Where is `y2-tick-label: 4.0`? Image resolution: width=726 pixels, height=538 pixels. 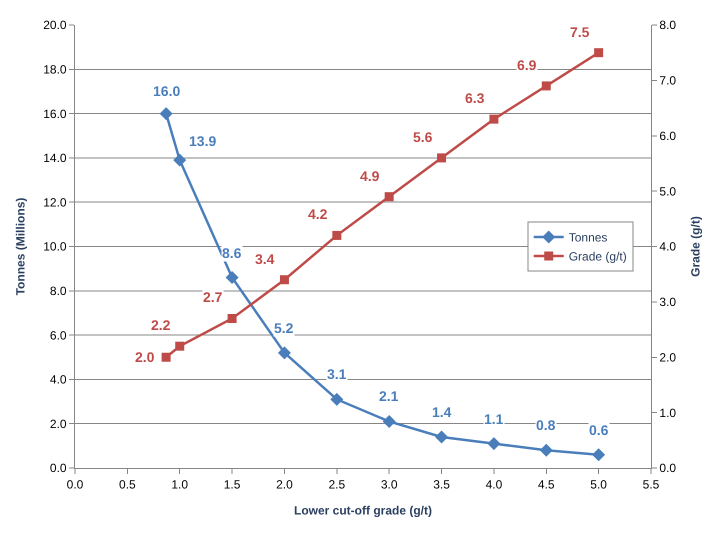
y2-tick-label: 4.0 is located at coordinates (667, 247).